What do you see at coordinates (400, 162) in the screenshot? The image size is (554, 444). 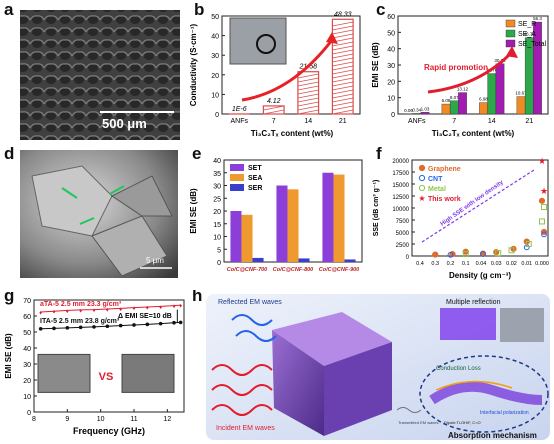 I see `y-tick-label: 20000` at bounding box center [400, 162].